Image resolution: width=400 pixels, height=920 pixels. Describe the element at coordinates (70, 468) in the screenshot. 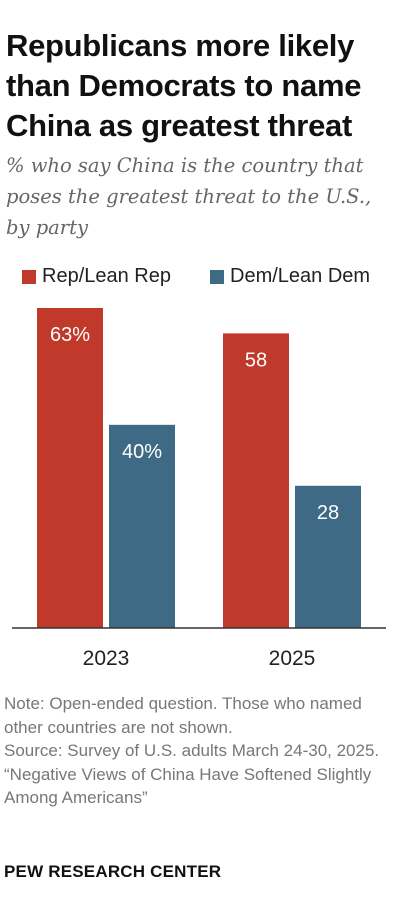

I see `bar-rep-2023` at that location.